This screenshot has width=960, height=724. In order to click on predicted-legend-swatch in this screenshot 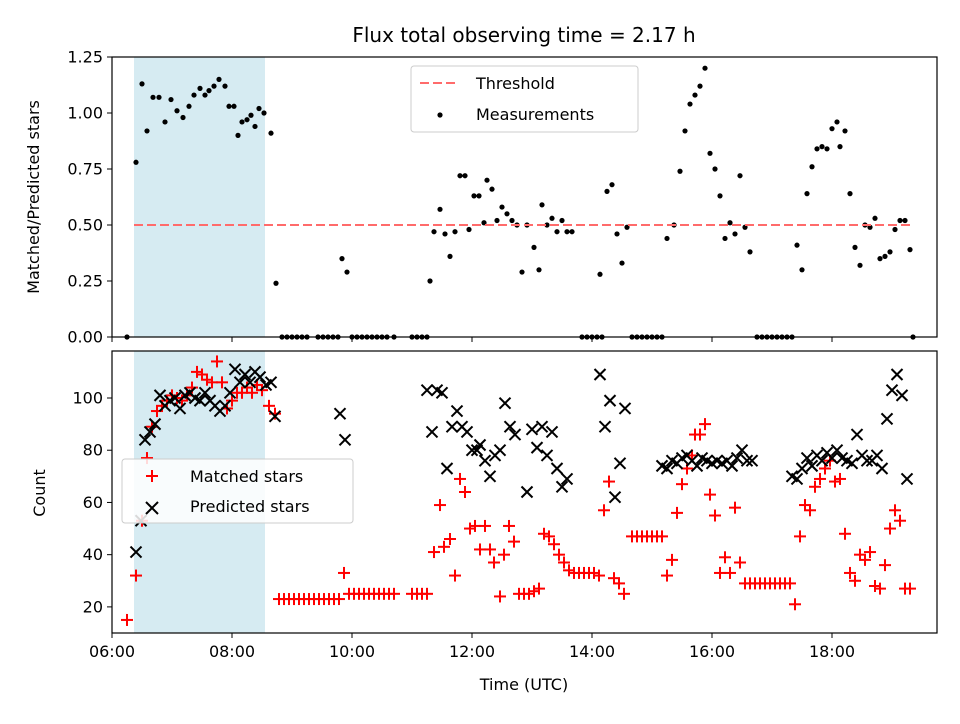, I will do `click(152, 508)`.